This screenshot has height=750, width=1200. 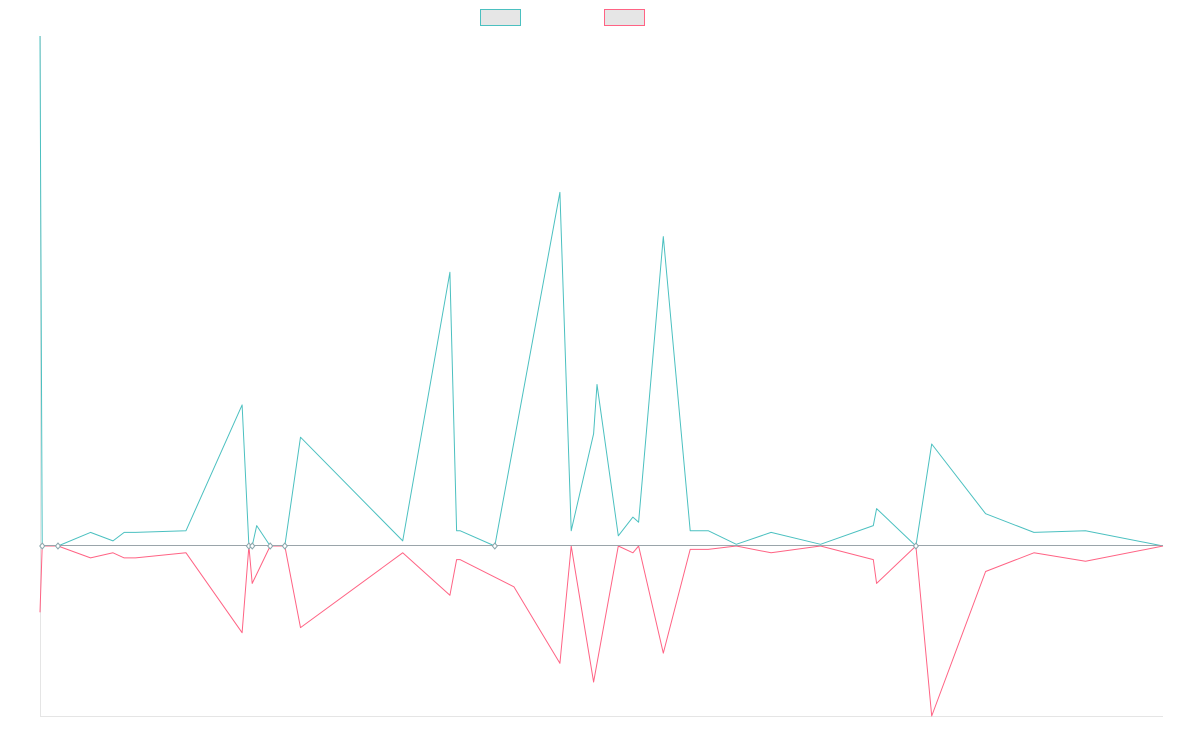 I want to click on legend, so click(x=562, y=17).